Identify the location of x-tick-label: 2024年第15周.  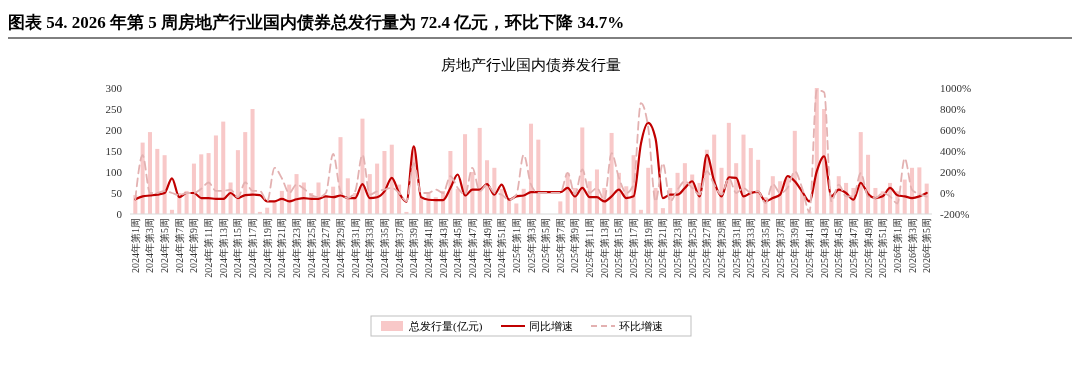
(238, 248).